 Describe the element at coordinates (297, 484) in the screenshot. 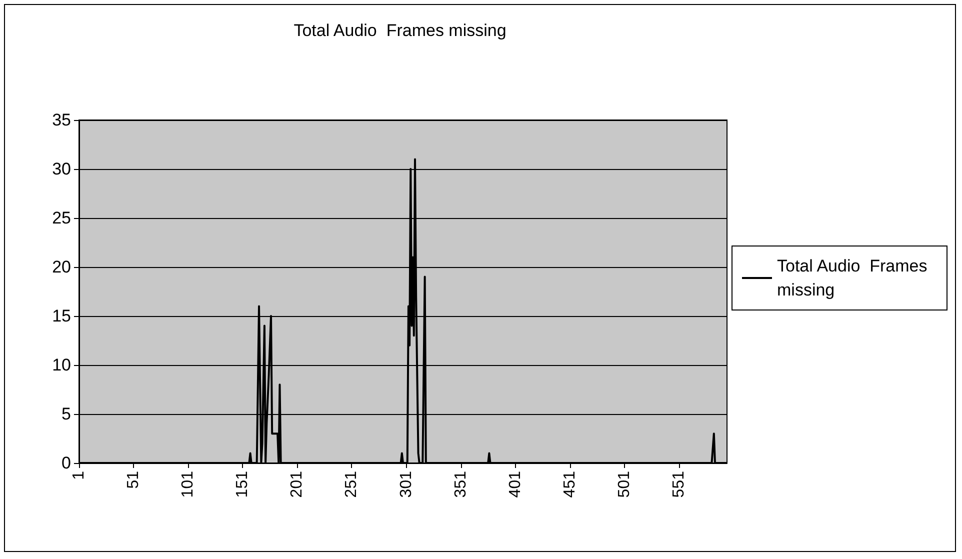

I see `x-tick-label: 201` at that location.